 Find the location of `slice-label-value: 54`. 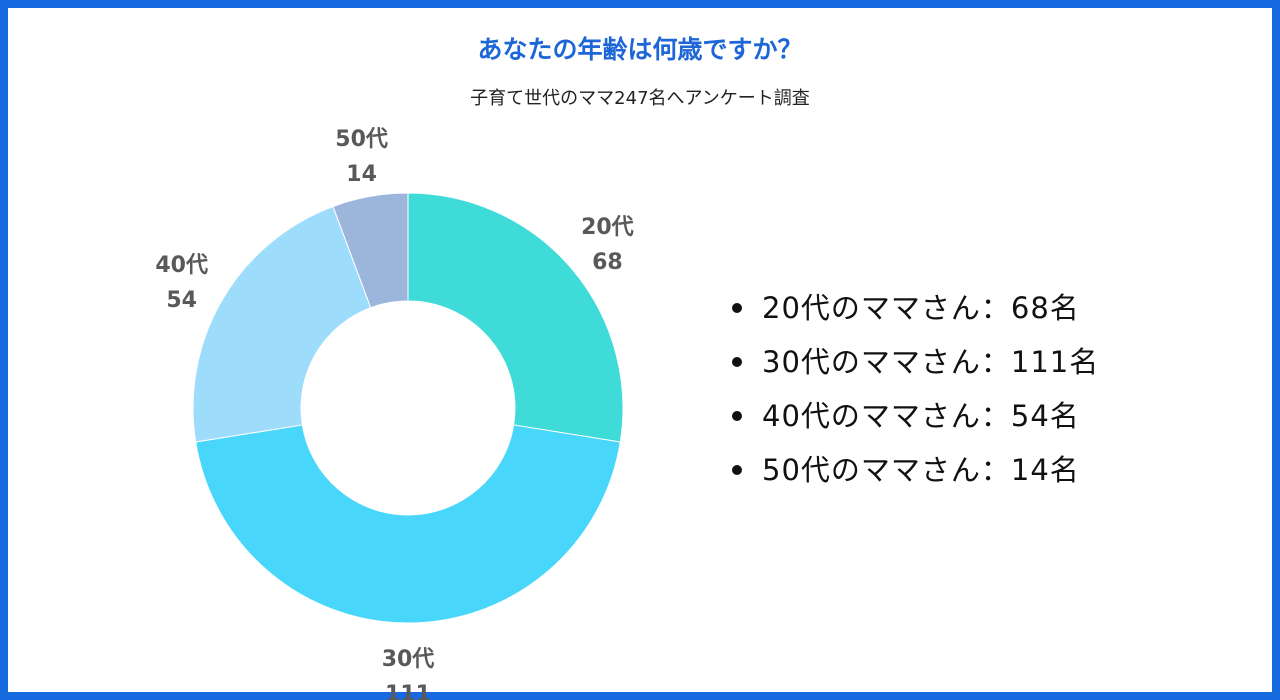

slice-label-value: 54 is located at coordinates (181, 300).